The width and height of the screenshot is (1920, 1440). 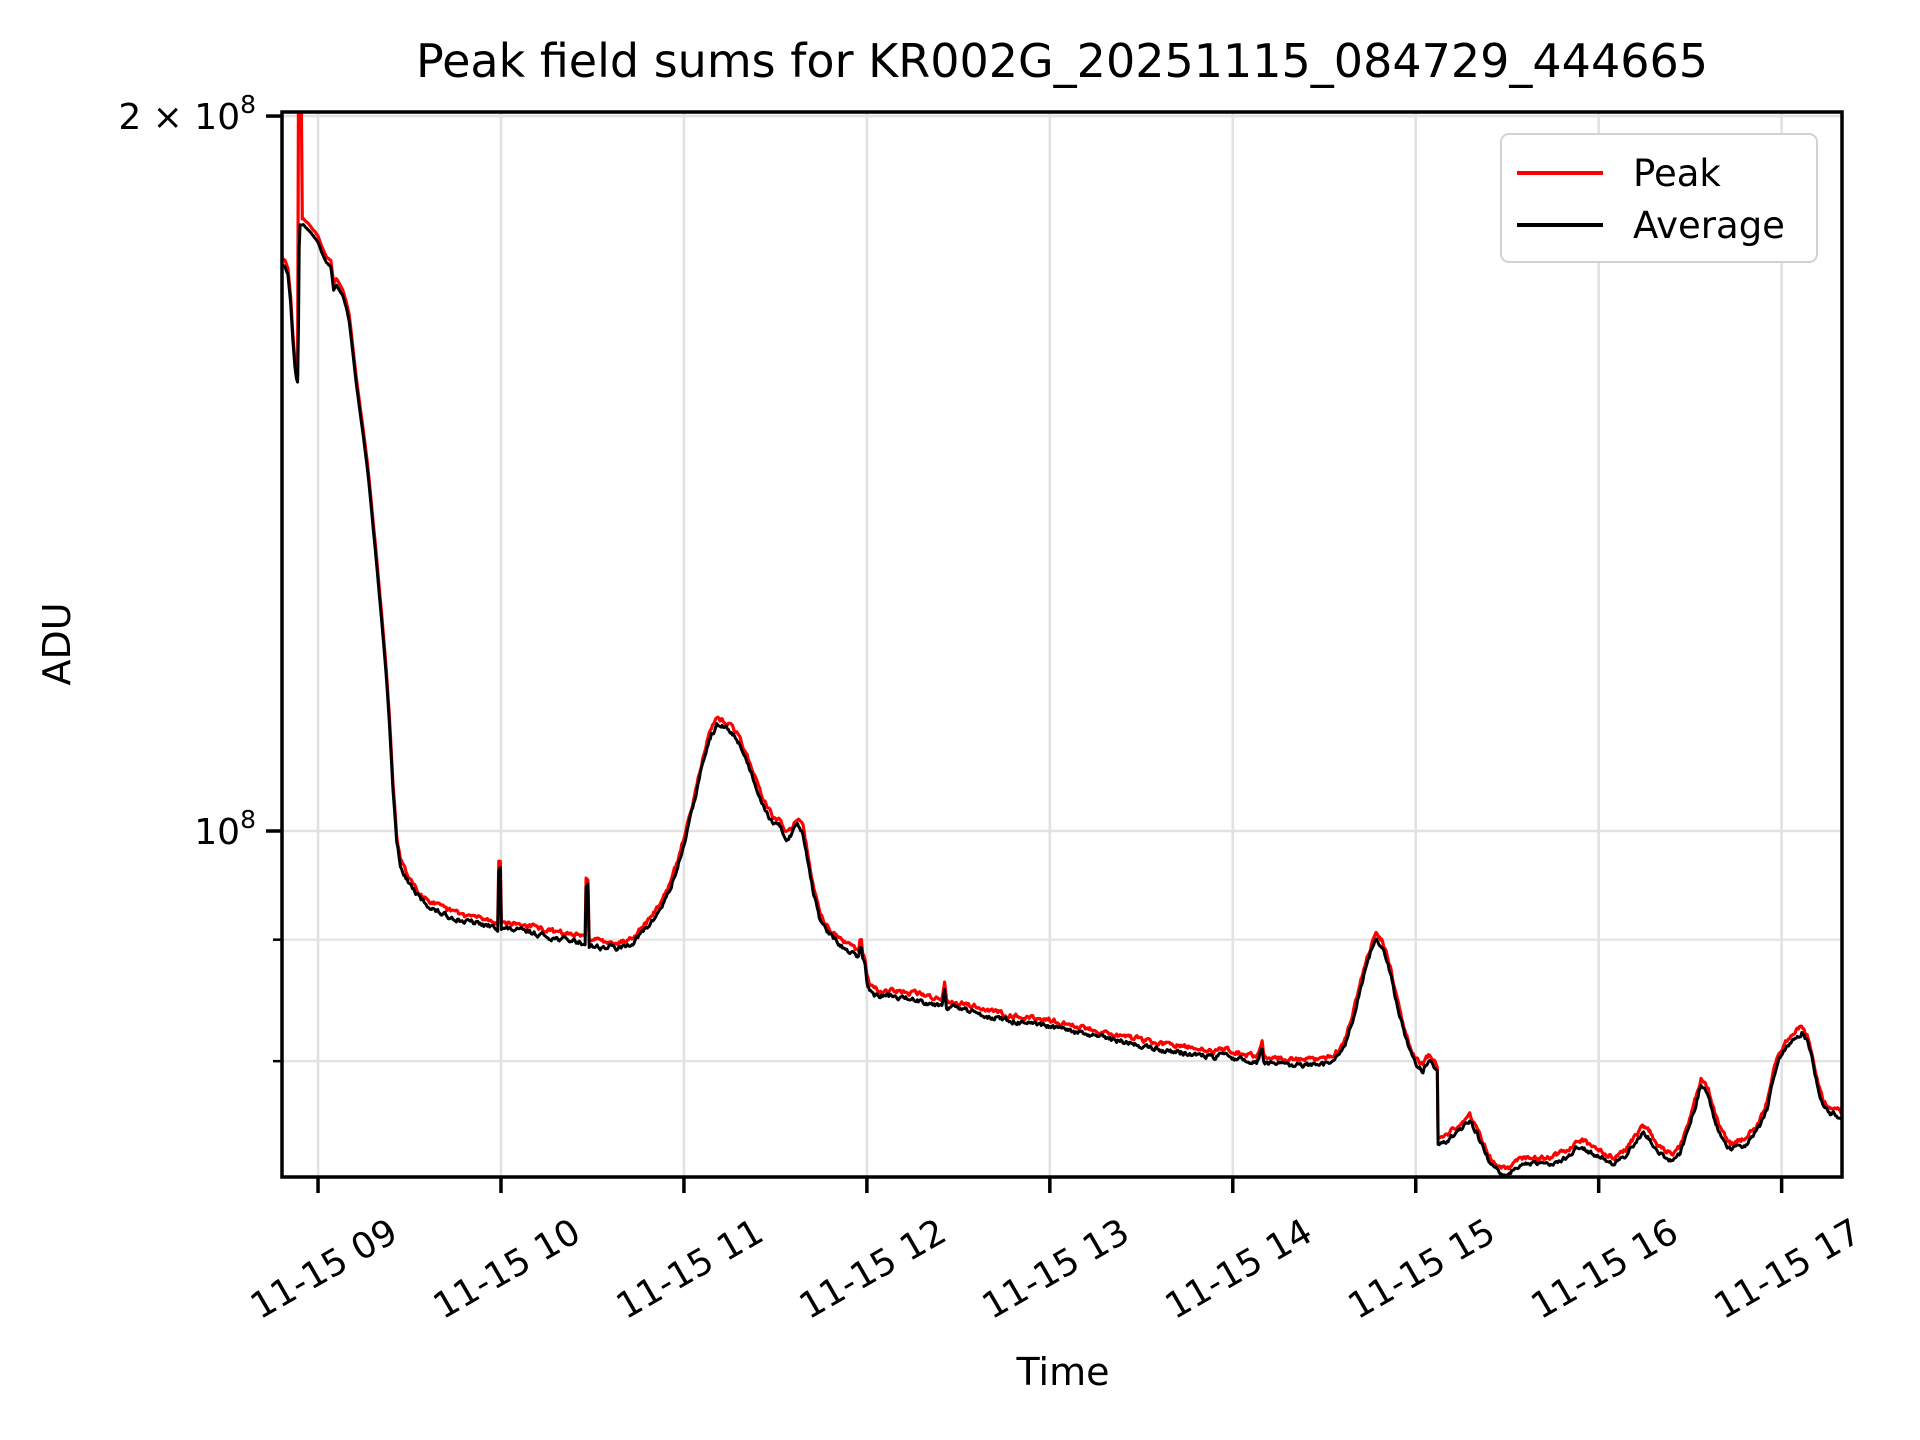 I want to click on legend-label-average: Average, so click(x=1709, y=225).